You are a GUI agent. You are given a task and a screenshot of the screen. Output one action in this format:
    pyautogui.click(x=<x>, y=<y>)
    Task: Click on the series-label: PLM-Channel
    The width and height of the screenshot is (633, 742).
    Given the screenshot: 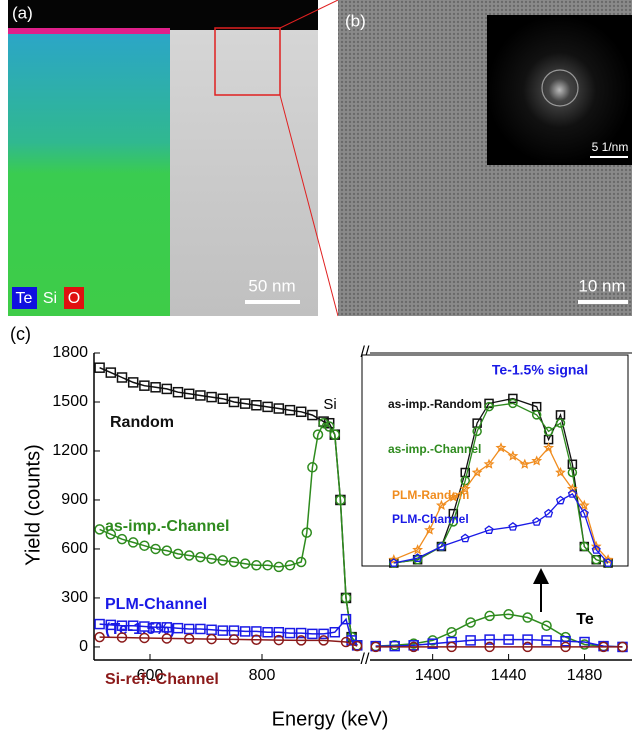 What is the action you would take?
    pyautogui.click(x=156, y=604)
    